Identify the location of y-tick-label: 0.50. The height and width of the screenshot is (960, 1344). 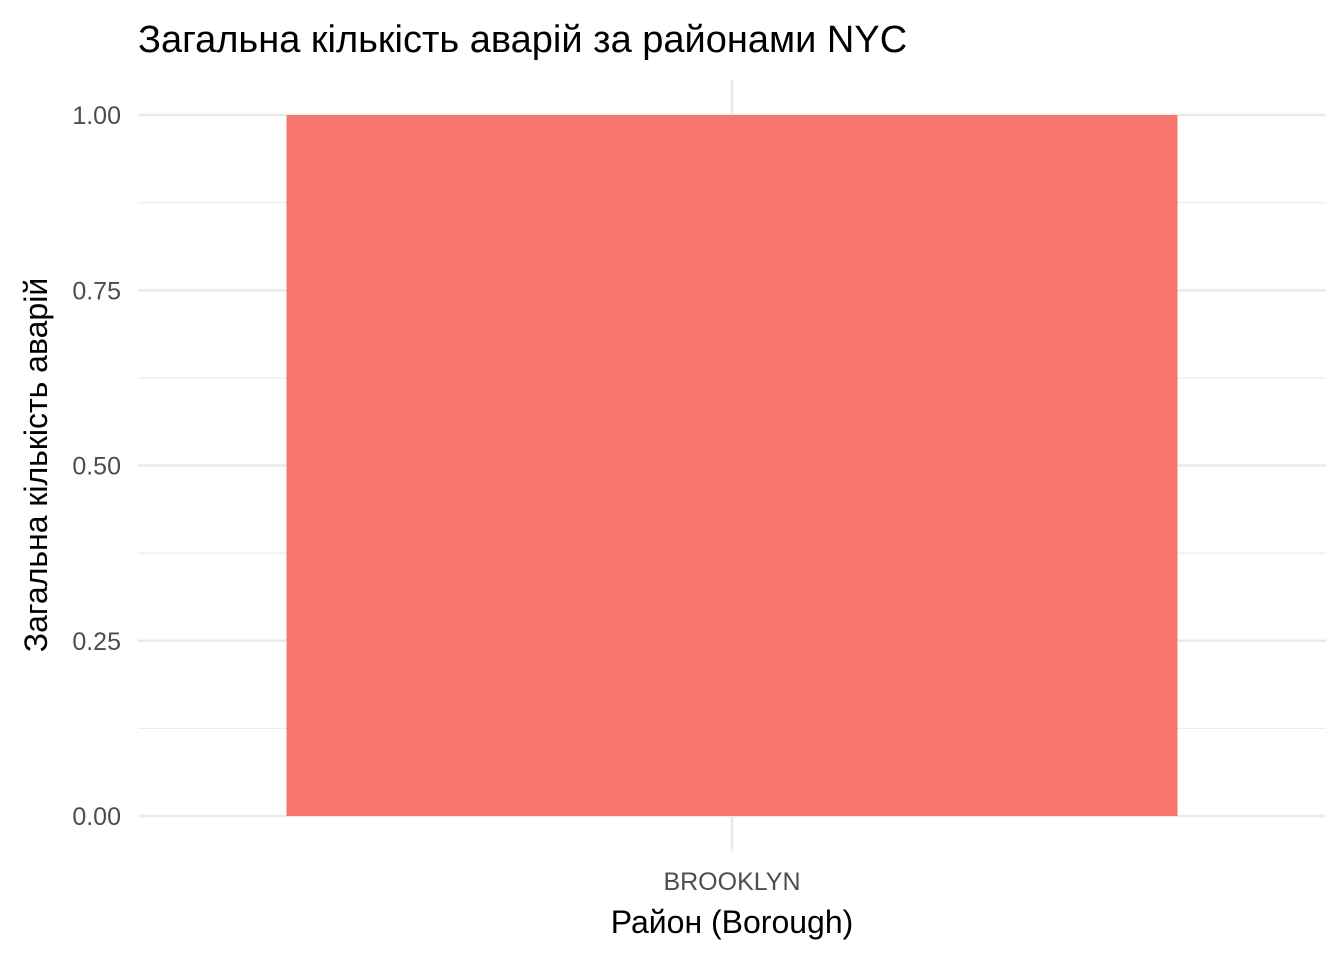
(96, 467).